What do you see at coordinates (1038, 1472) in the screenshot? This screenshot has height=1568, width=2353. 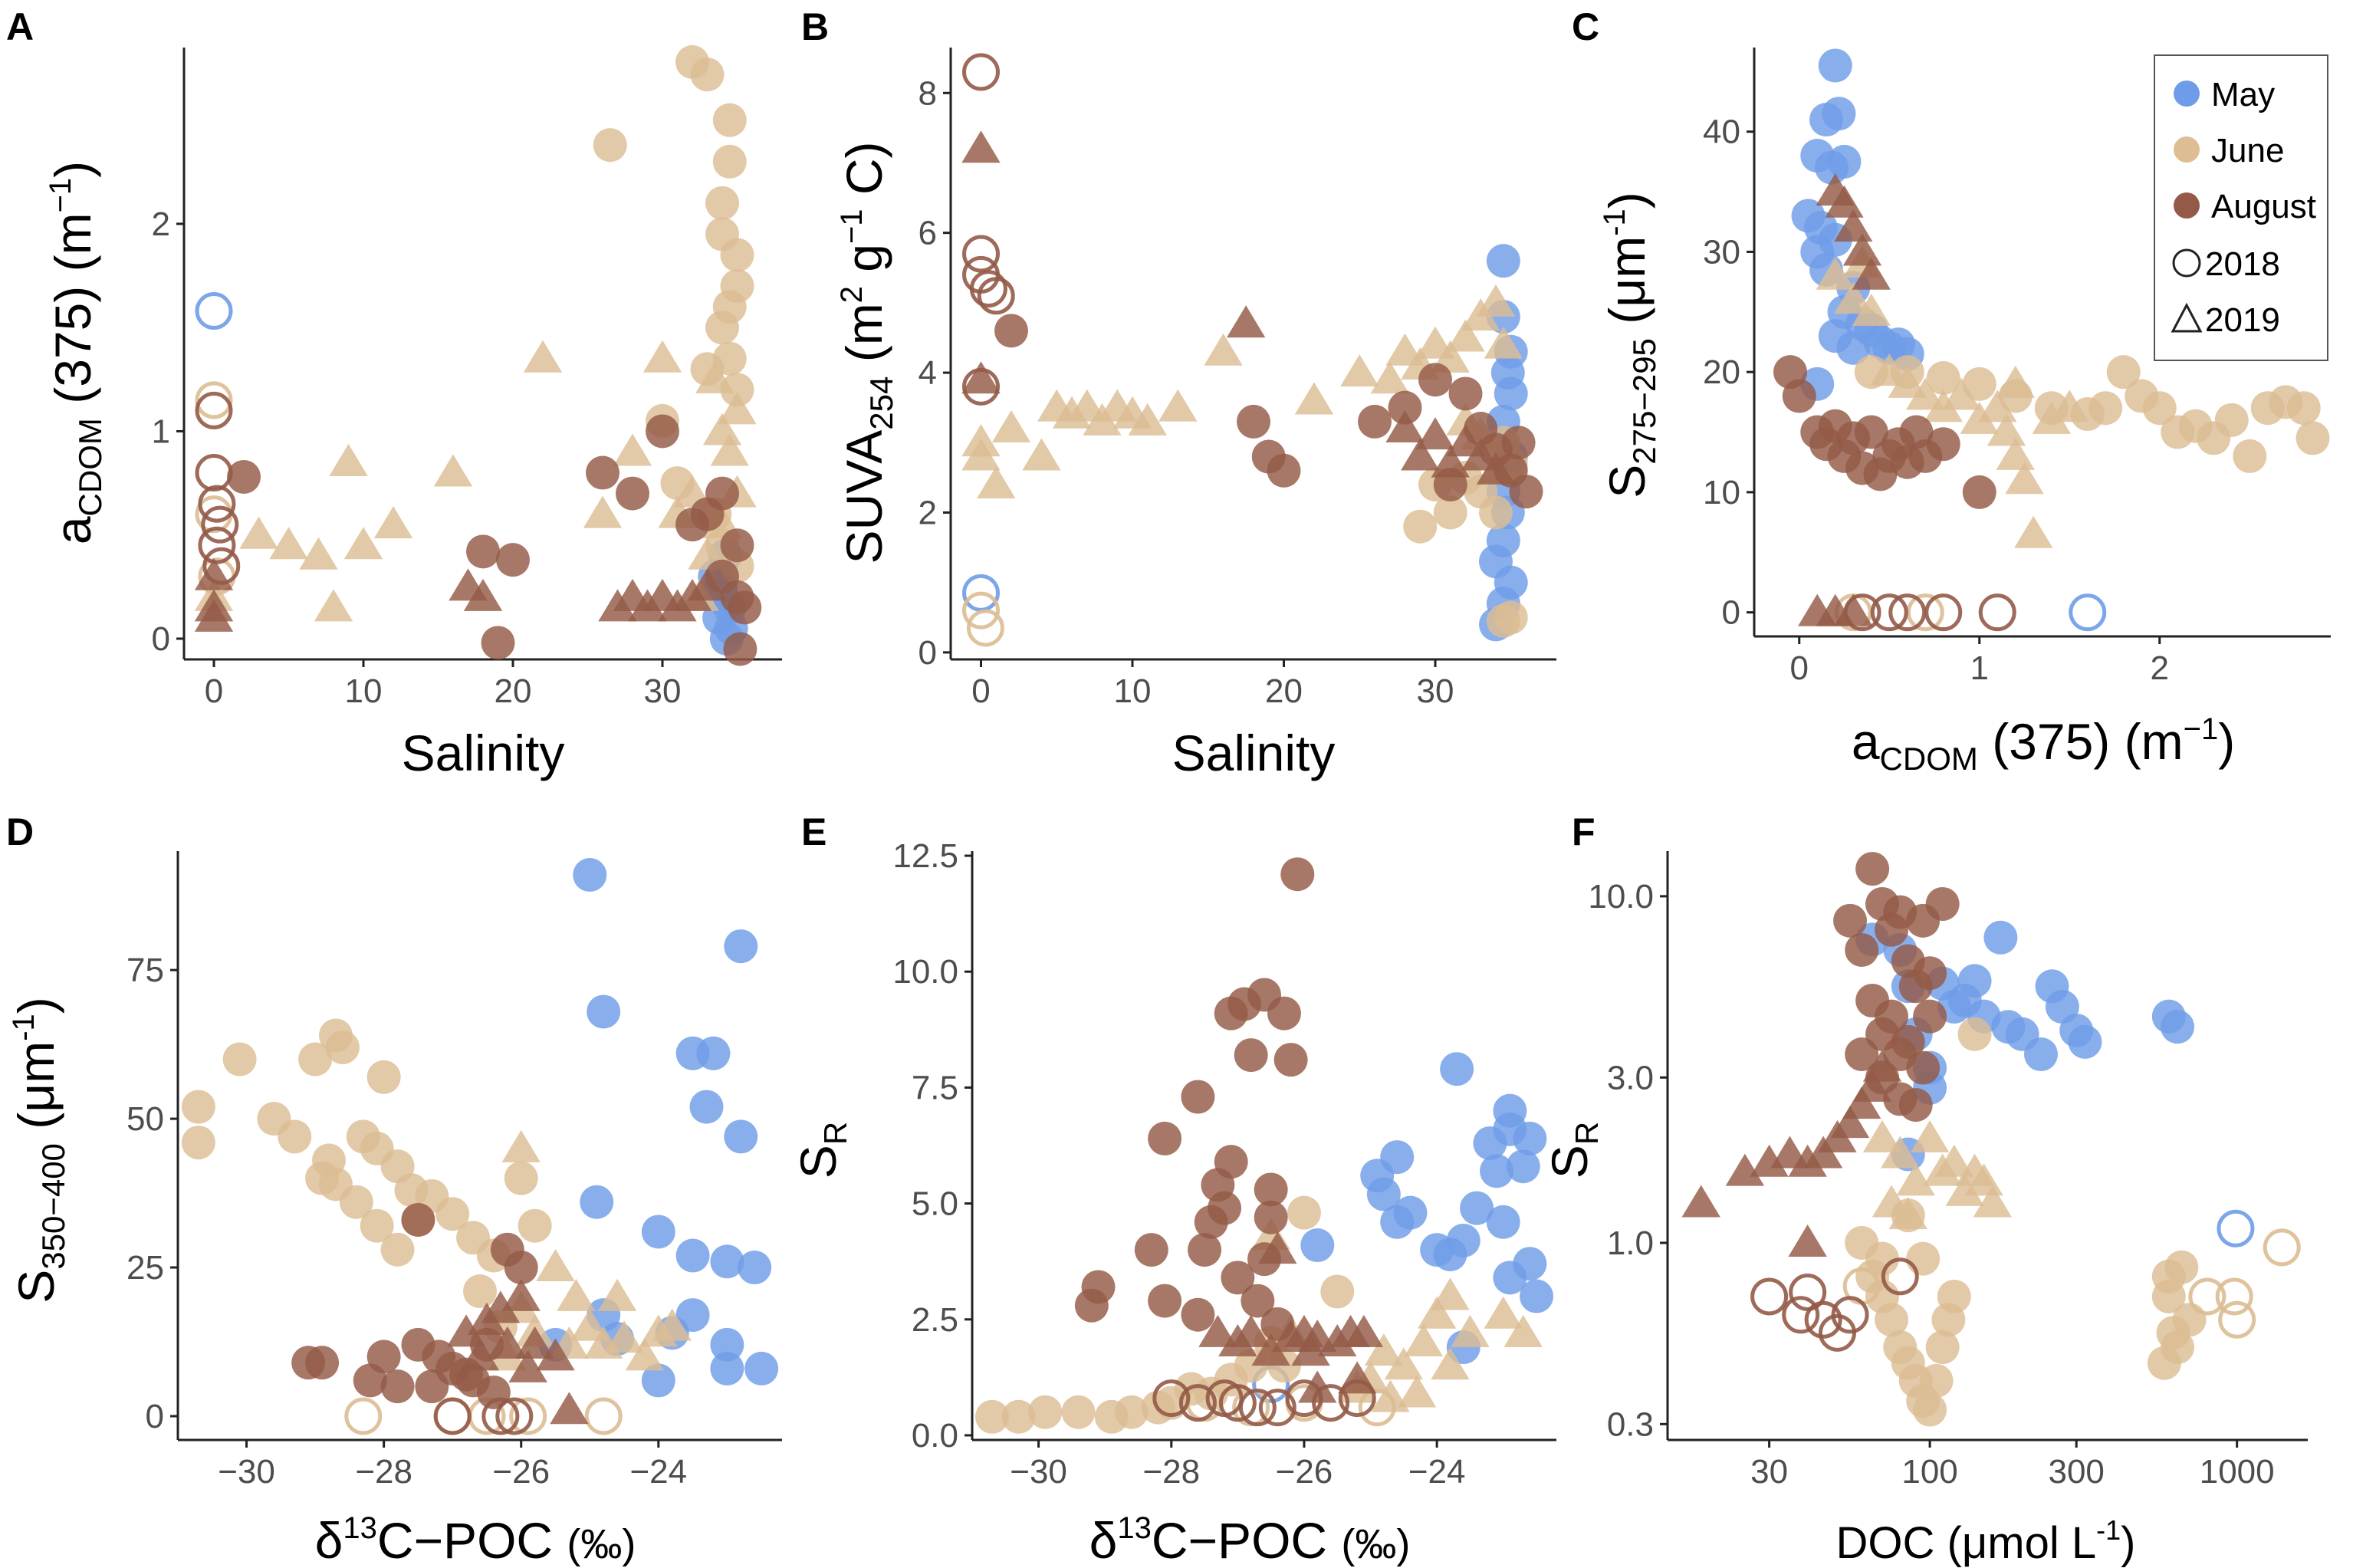 I see `panel-e-x-tick-label: −30` at bounding box center [1038, 1472].